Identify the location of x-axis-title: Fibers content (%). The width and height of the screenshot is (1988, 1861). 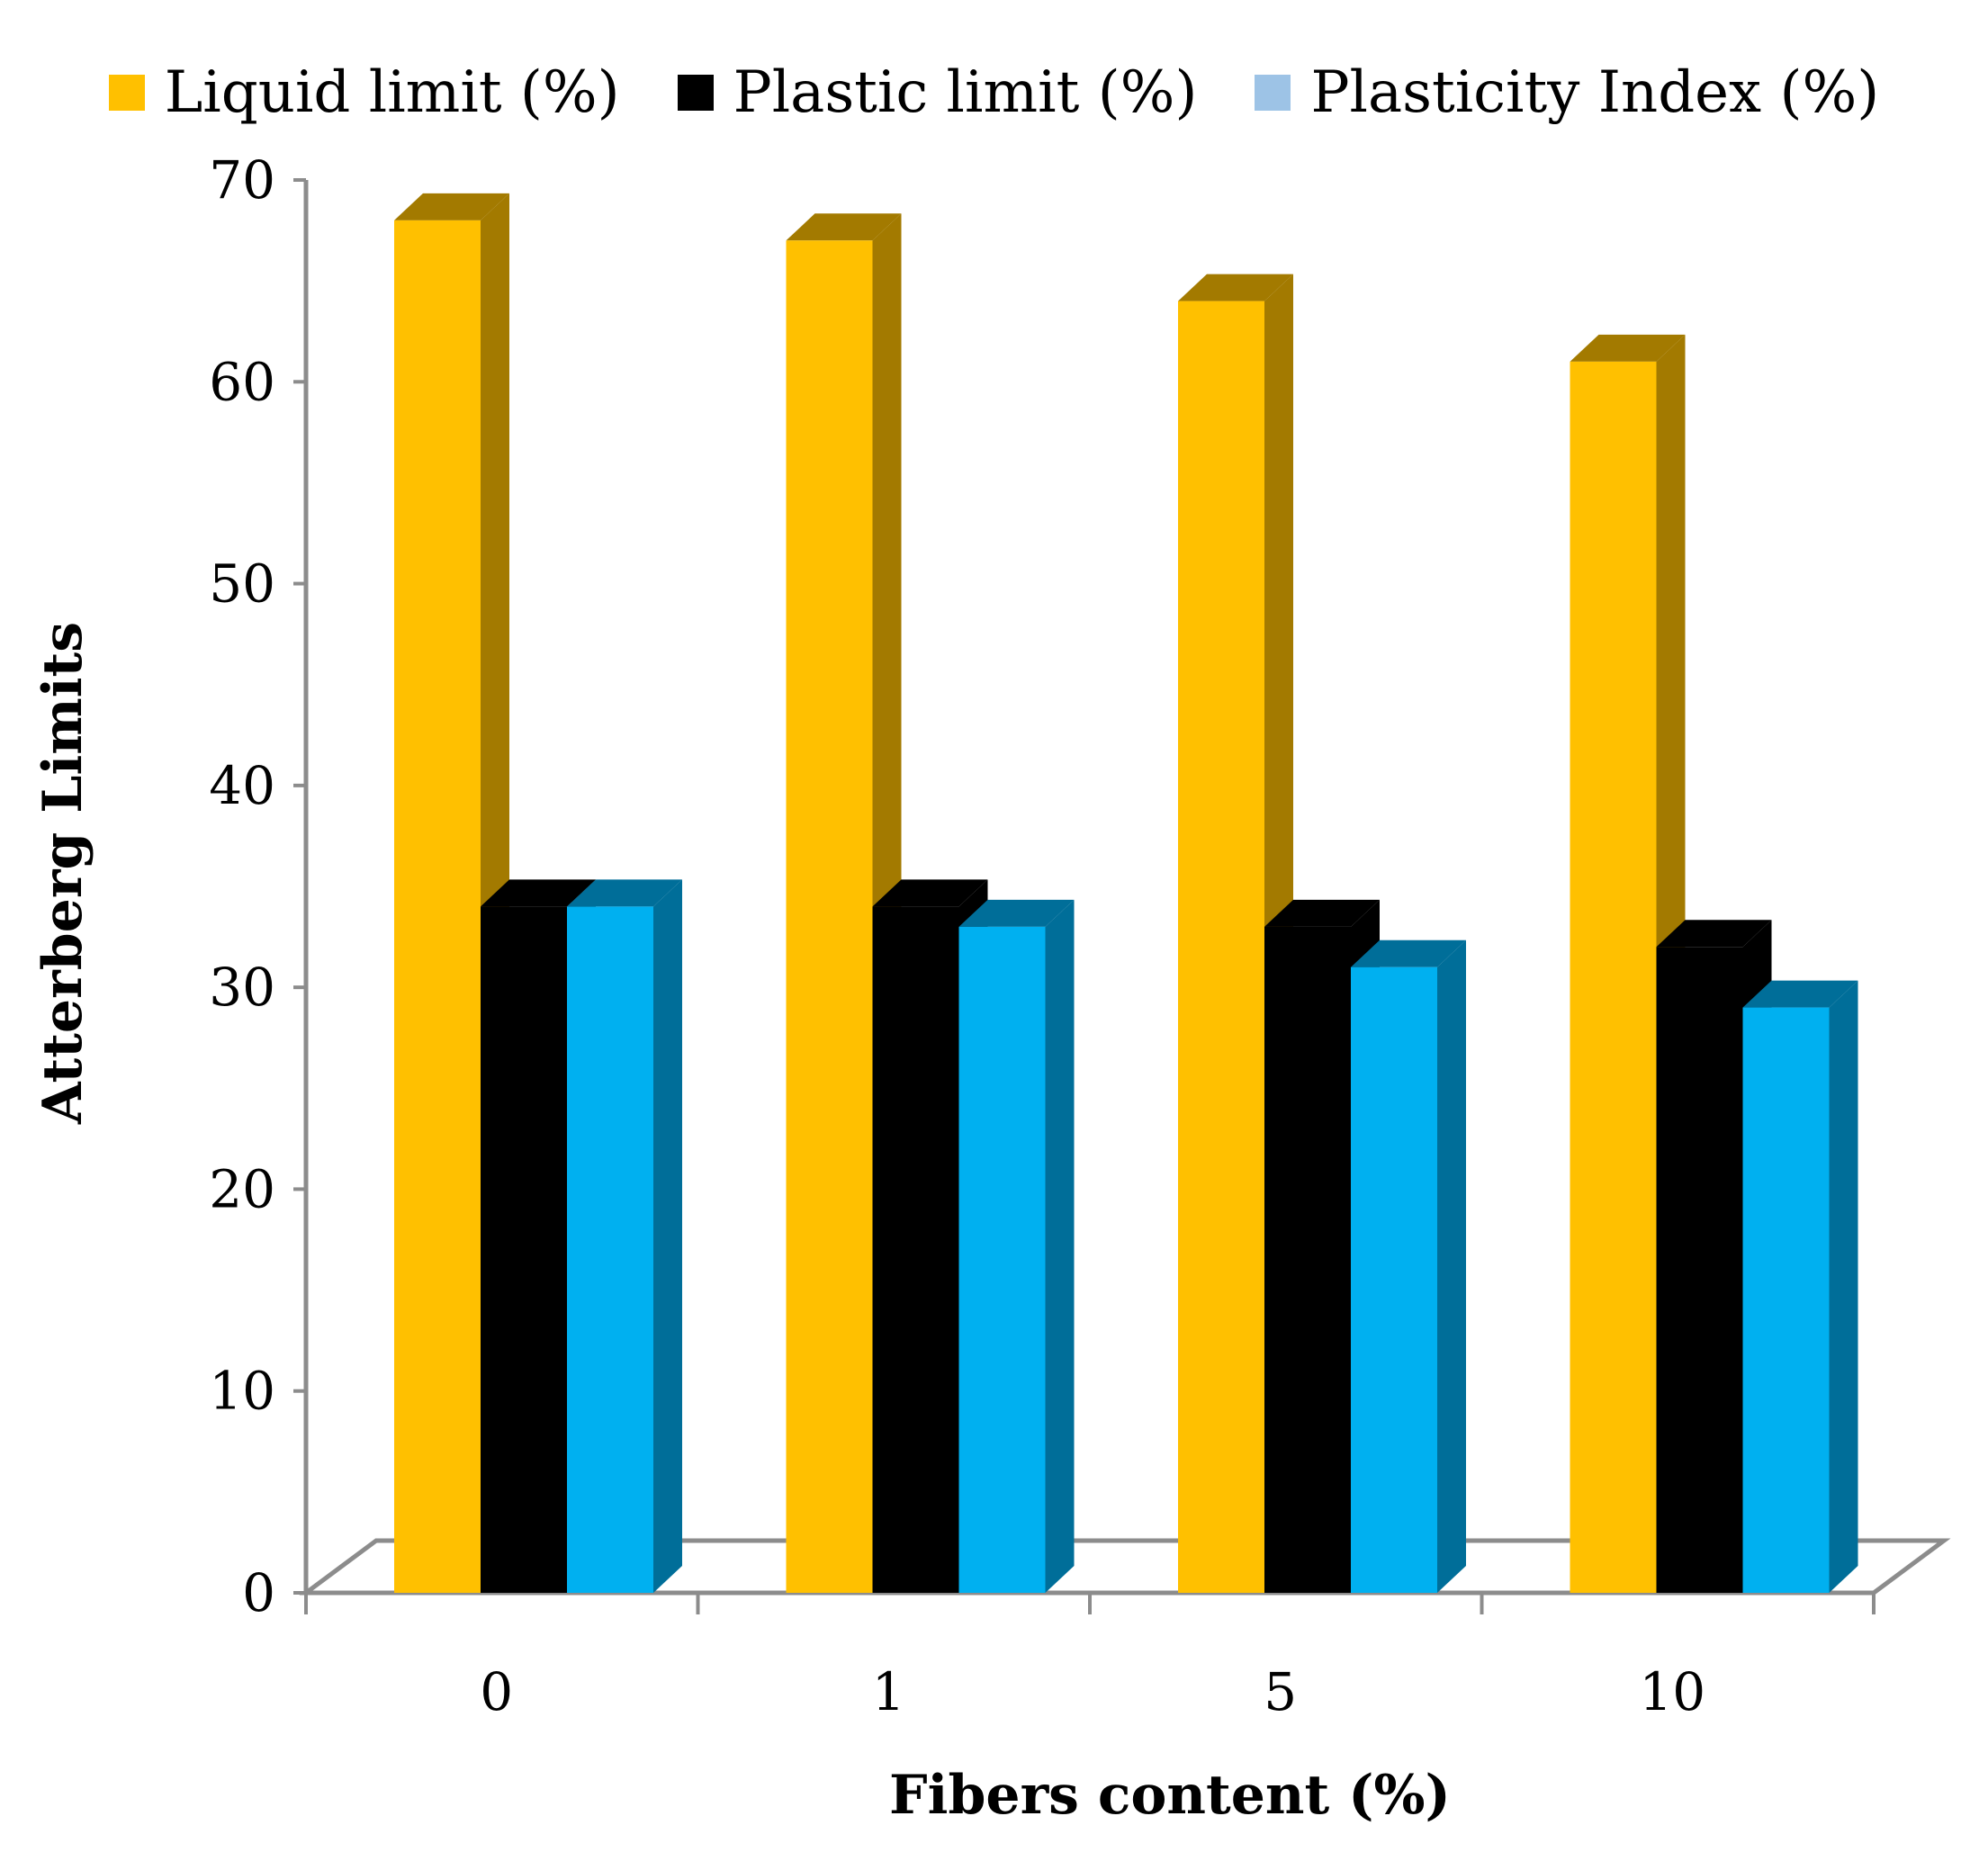
(1170, 1795).